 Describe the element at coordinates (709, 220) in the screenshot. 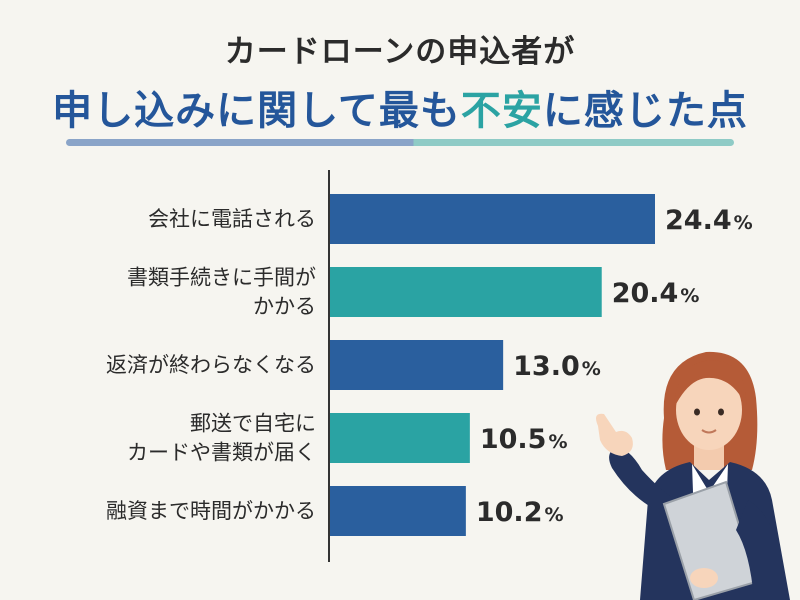

I see `value-label-1: 24.4%` at that location.